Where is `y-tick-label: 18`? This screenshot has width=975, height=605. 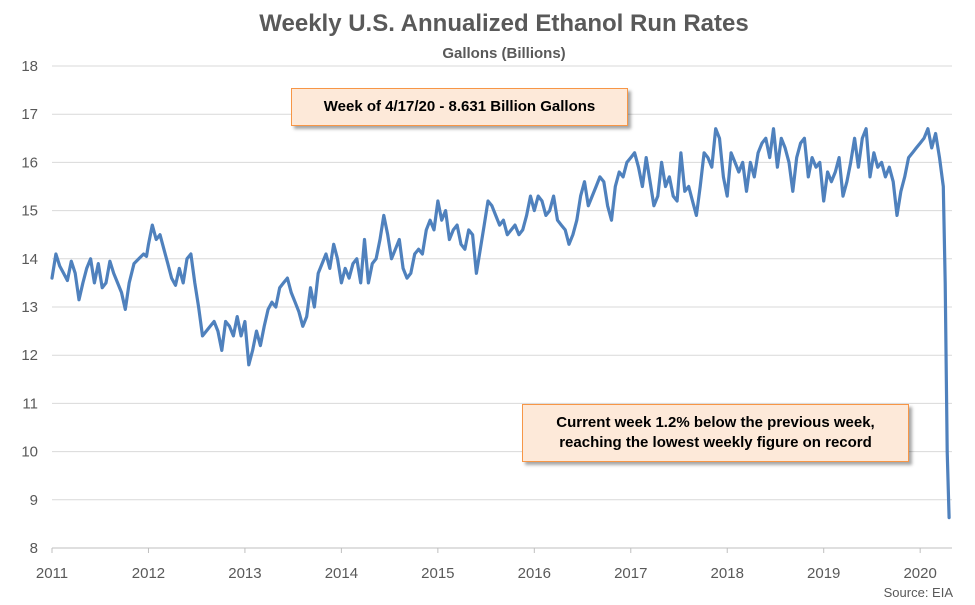 y-tick-label: 18 is located at coordinates (29, 66).